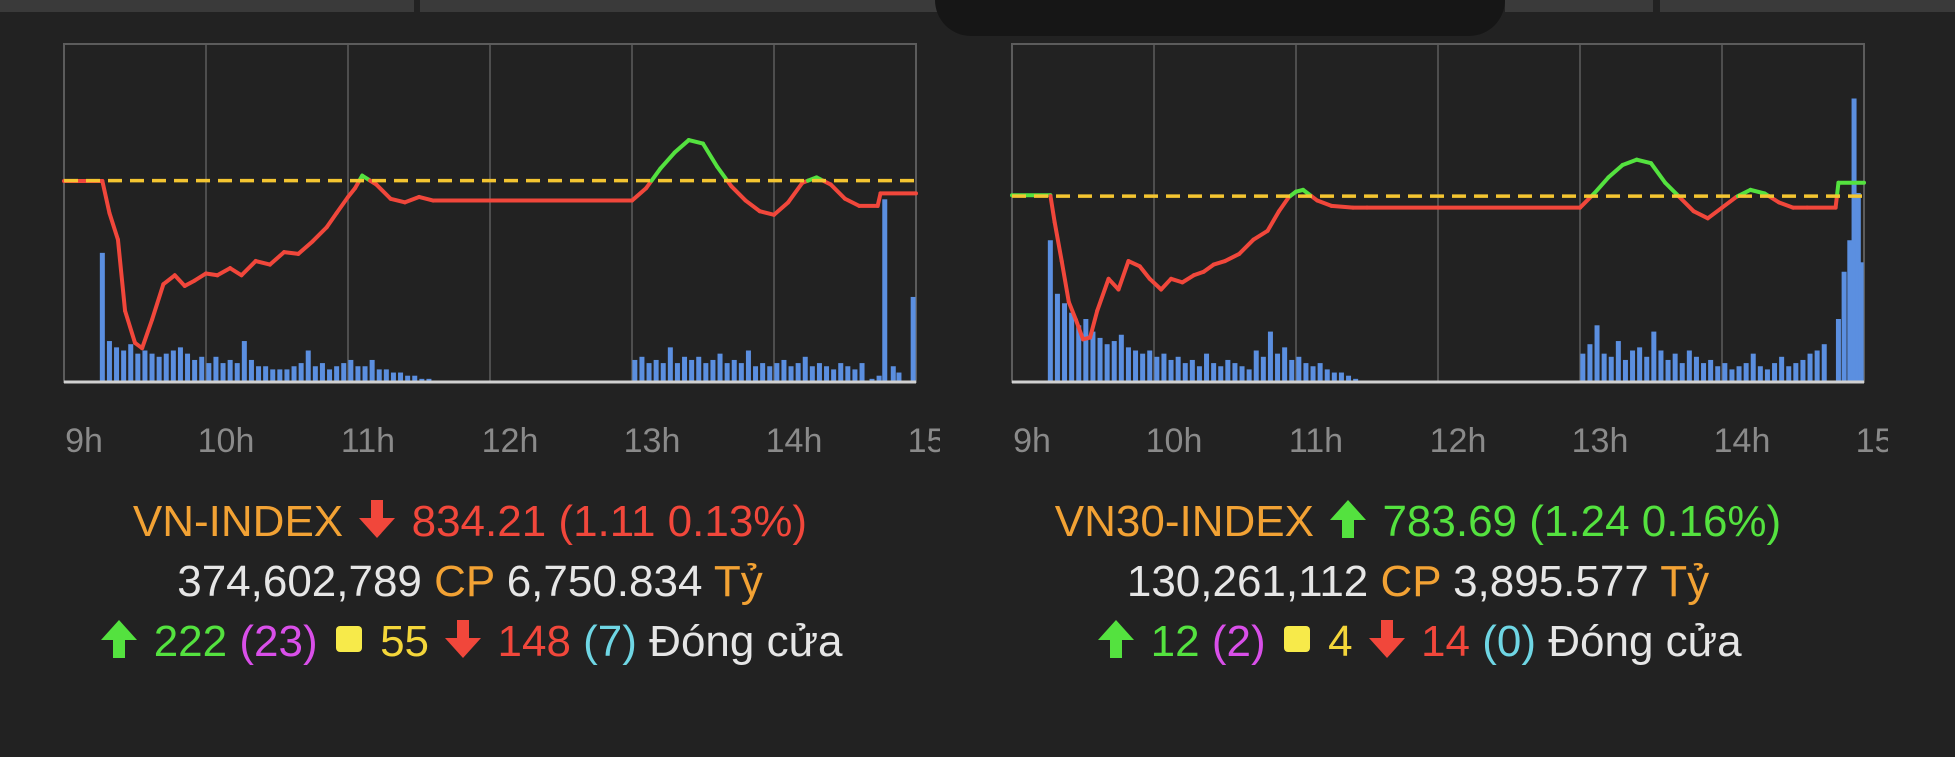 The image size is (1955, 757). Describe the element at coordinates (1247, 581) in the screenshot. I see `volume-value: 130,261,112` at that location.